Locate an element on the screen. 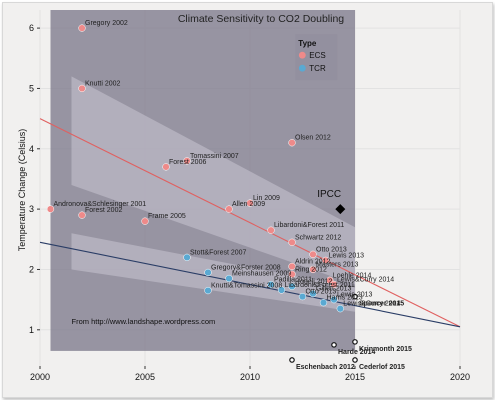 This screenshot has height=400, width=495. ecs-point-label: Knutti 2002 is located at coordinates (103, 83).